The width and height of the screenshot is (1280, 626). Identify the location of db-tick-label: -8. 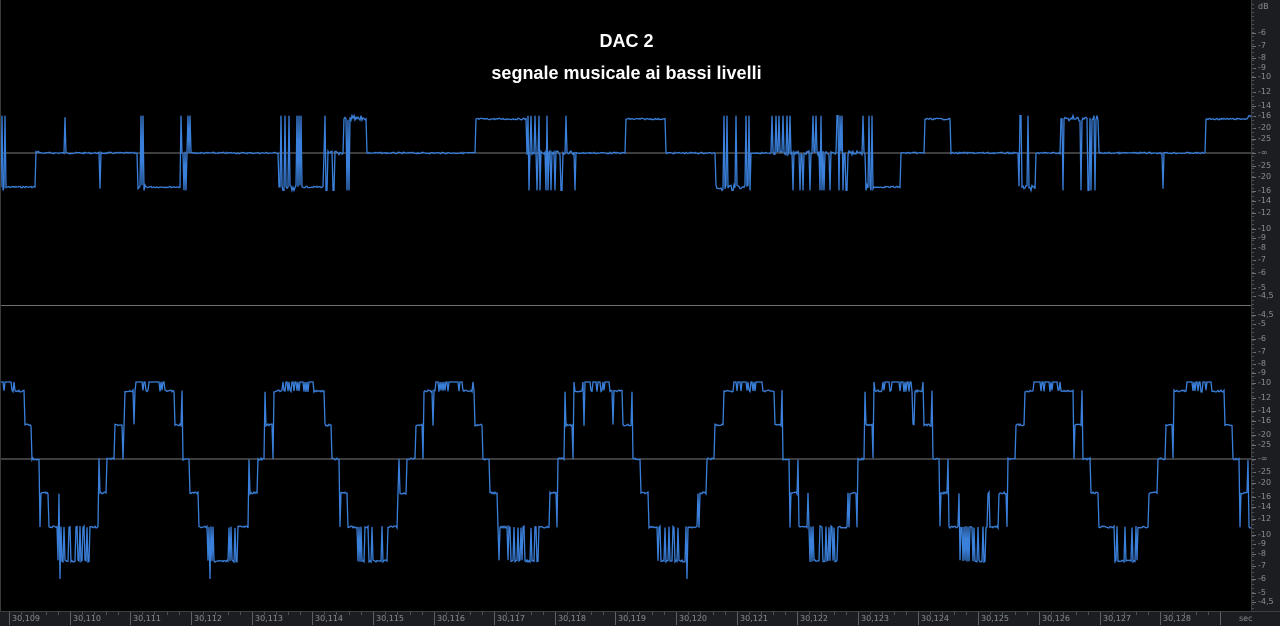
(1262, 247).